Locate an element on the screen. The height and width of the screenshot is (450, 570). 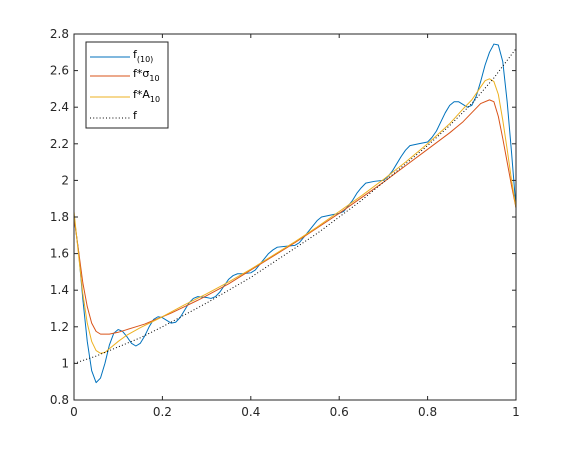
y-tick-label: 2.2 is located at coordinates (59, 144).